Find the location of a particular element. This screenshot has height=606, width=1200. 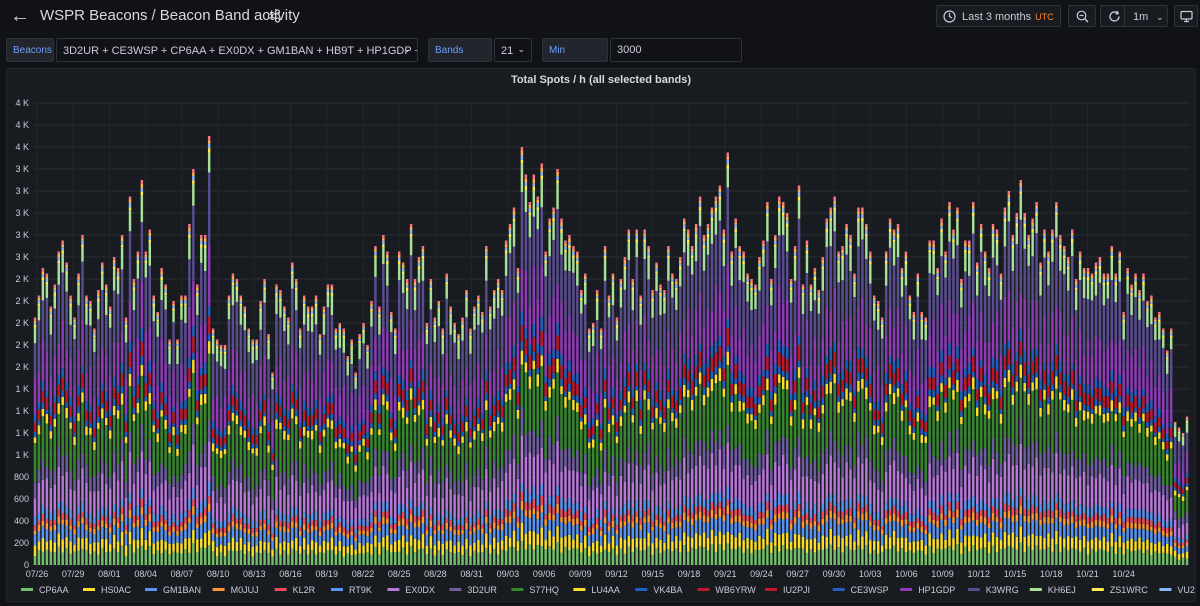

tv-mode-button is located at coordinates (1186, 16).